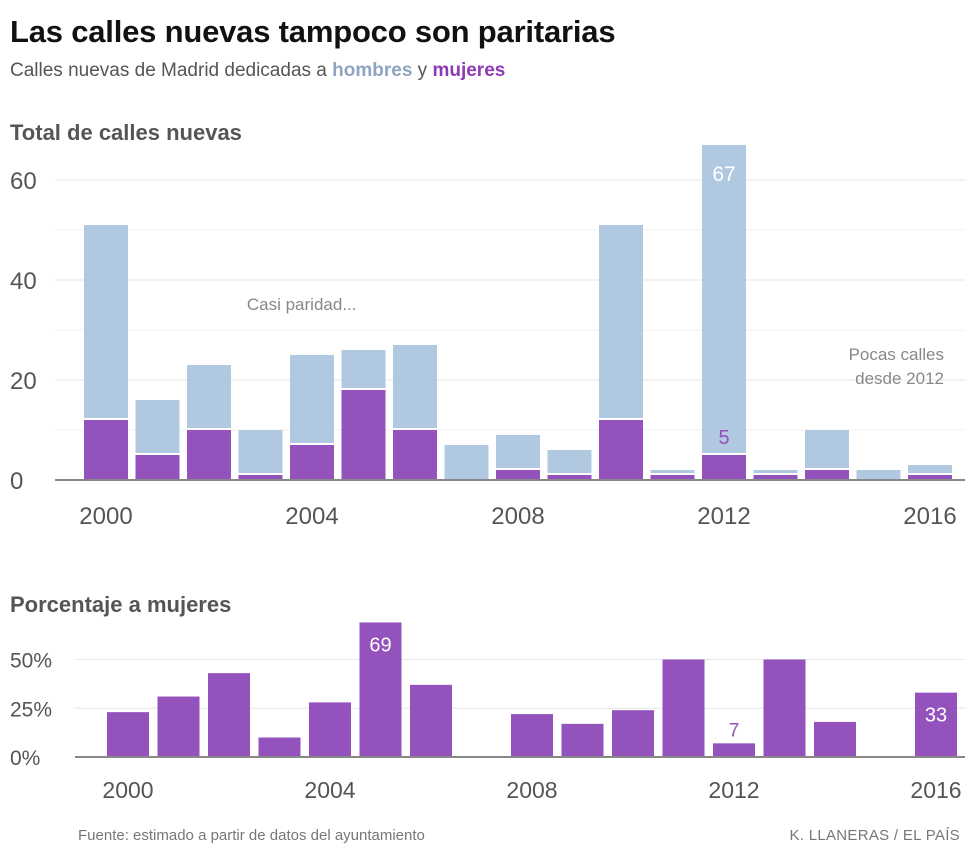 The image size is (980, 858). I want to click on section-title-total: Total de calles nuevas, so click(126, 132).